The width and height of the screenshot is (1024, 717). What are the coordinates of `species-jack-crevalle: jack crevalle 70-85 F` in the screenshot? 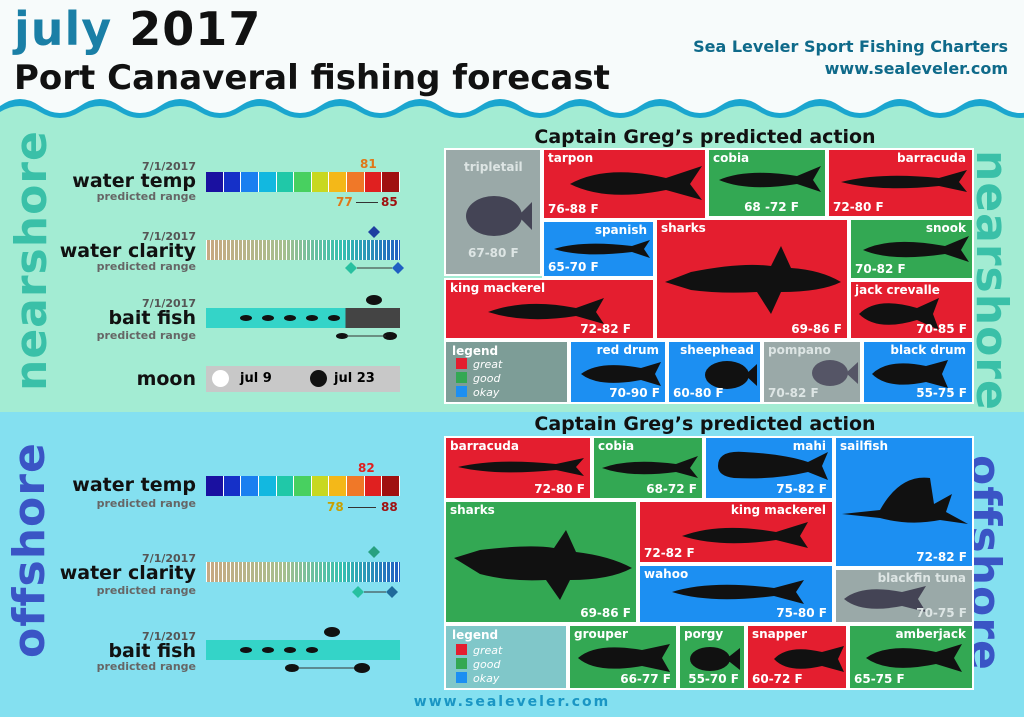 It's located at (911, 310).